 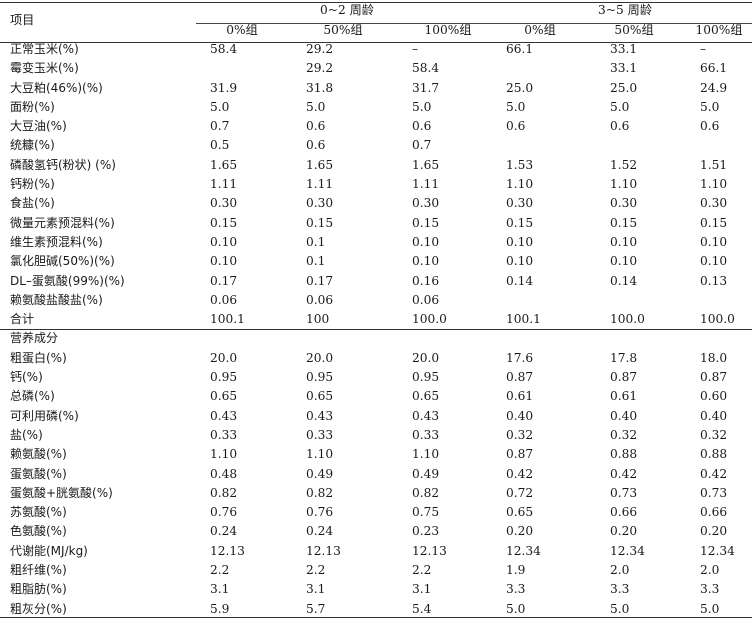 I want to click on row-label: DL–蛋氨酸(99%)(%), so click(x=67, y=280).